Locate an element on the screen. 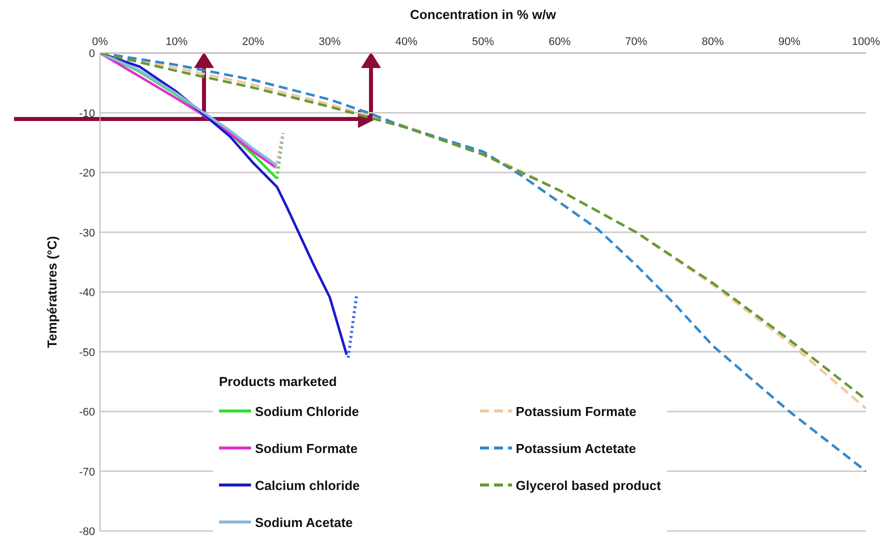  legend-label: Sodium Chloride is located at coordinates (307, 411).